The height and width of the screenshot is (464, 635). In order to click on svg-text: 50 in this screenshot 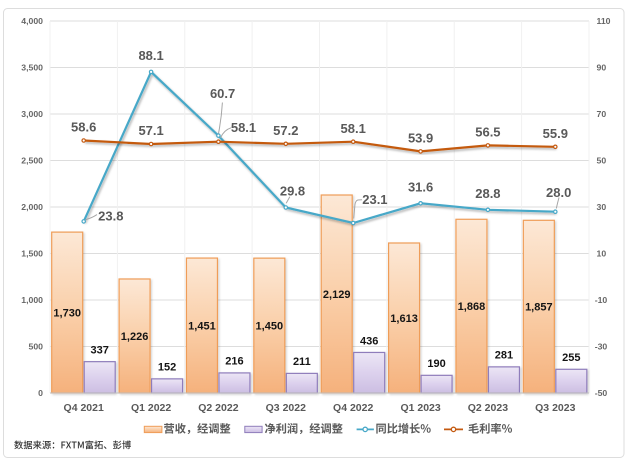, I will do `click(602, 161)`.